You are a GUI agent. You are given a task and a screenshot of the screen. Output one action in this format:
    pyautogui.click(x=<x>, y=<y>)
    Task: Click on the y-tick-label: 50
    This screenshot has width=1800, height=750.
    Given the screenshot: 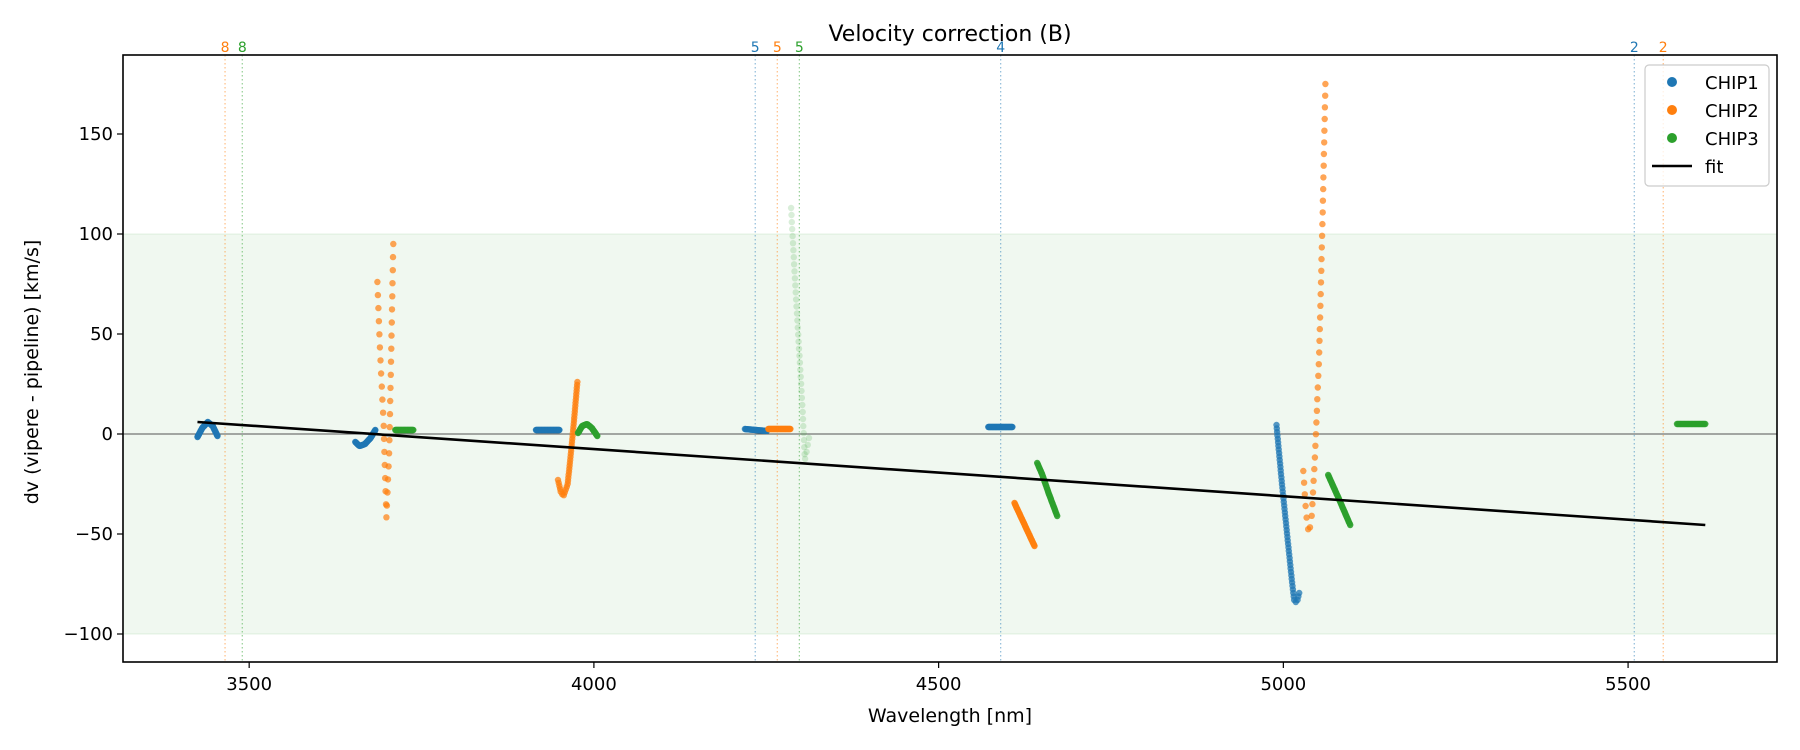 What is the action you would take?
    pyautogui.click(x=101, y=334)
    